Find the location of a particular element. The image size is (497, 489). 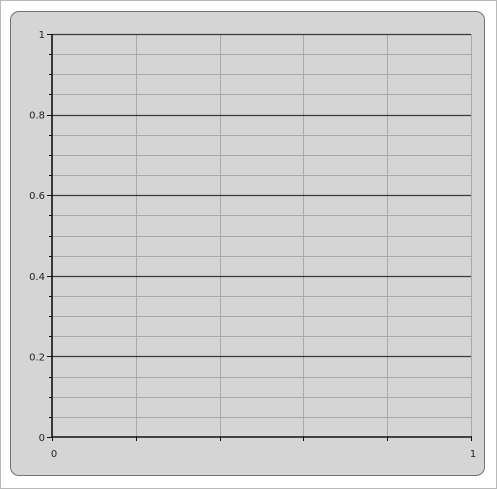

y-tick-label: 0 is located at coordinates (42, 438).